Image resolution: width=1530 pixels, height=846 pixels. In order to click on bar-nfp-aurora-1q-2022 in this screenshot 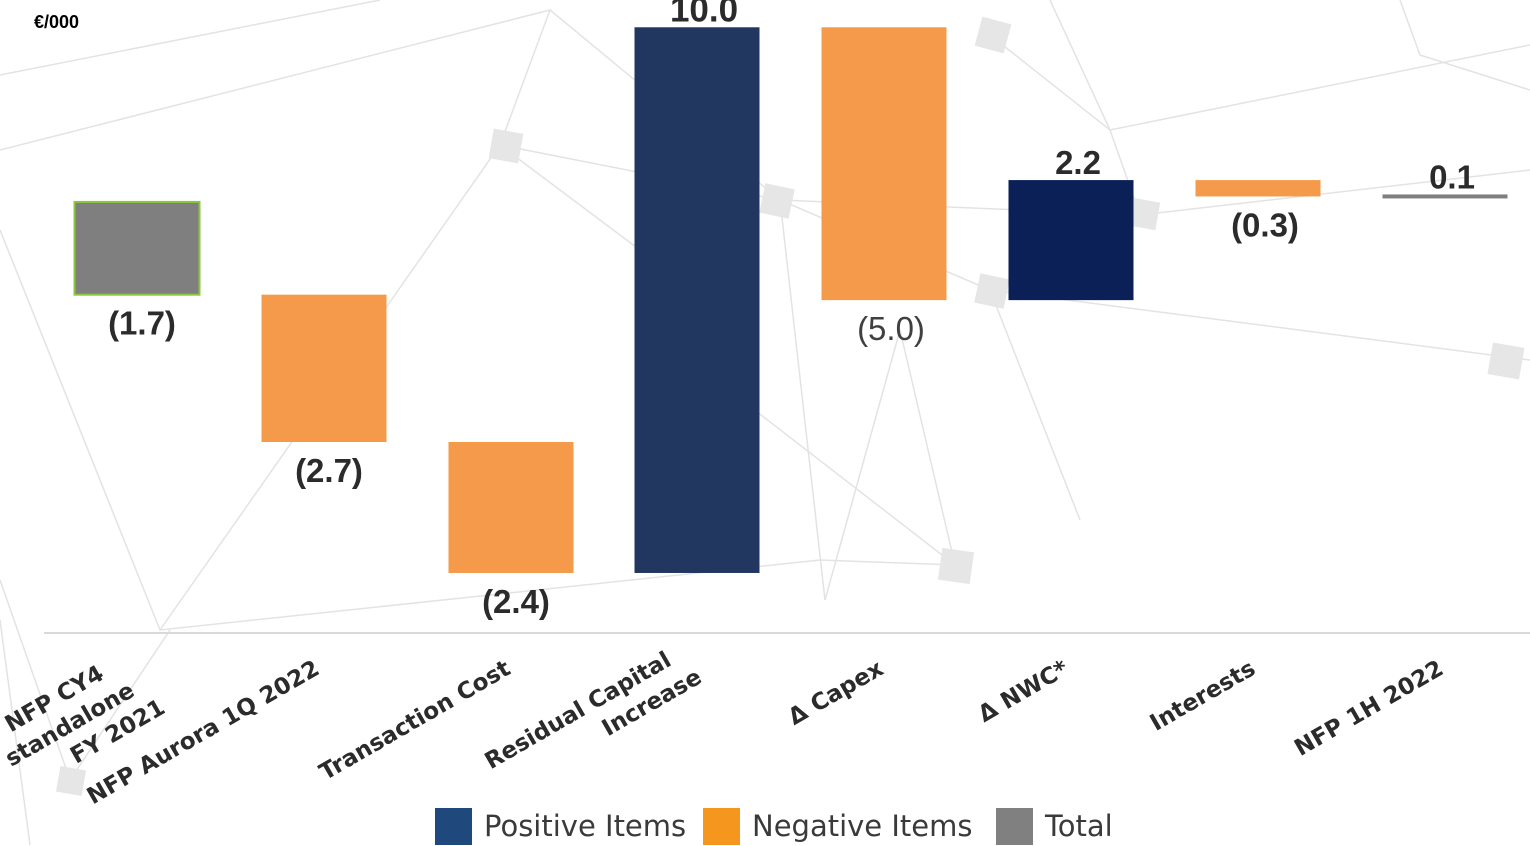, I will do `click(324, 368)`.